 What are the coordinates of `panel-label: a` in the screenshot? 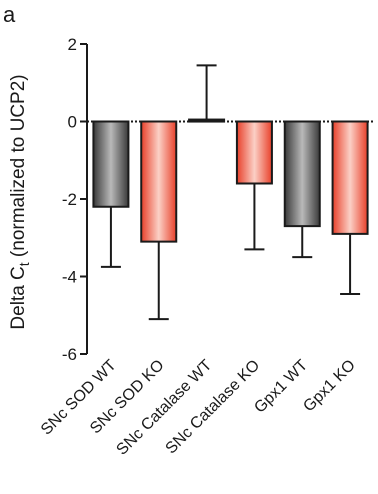 It's located at (9, 14).